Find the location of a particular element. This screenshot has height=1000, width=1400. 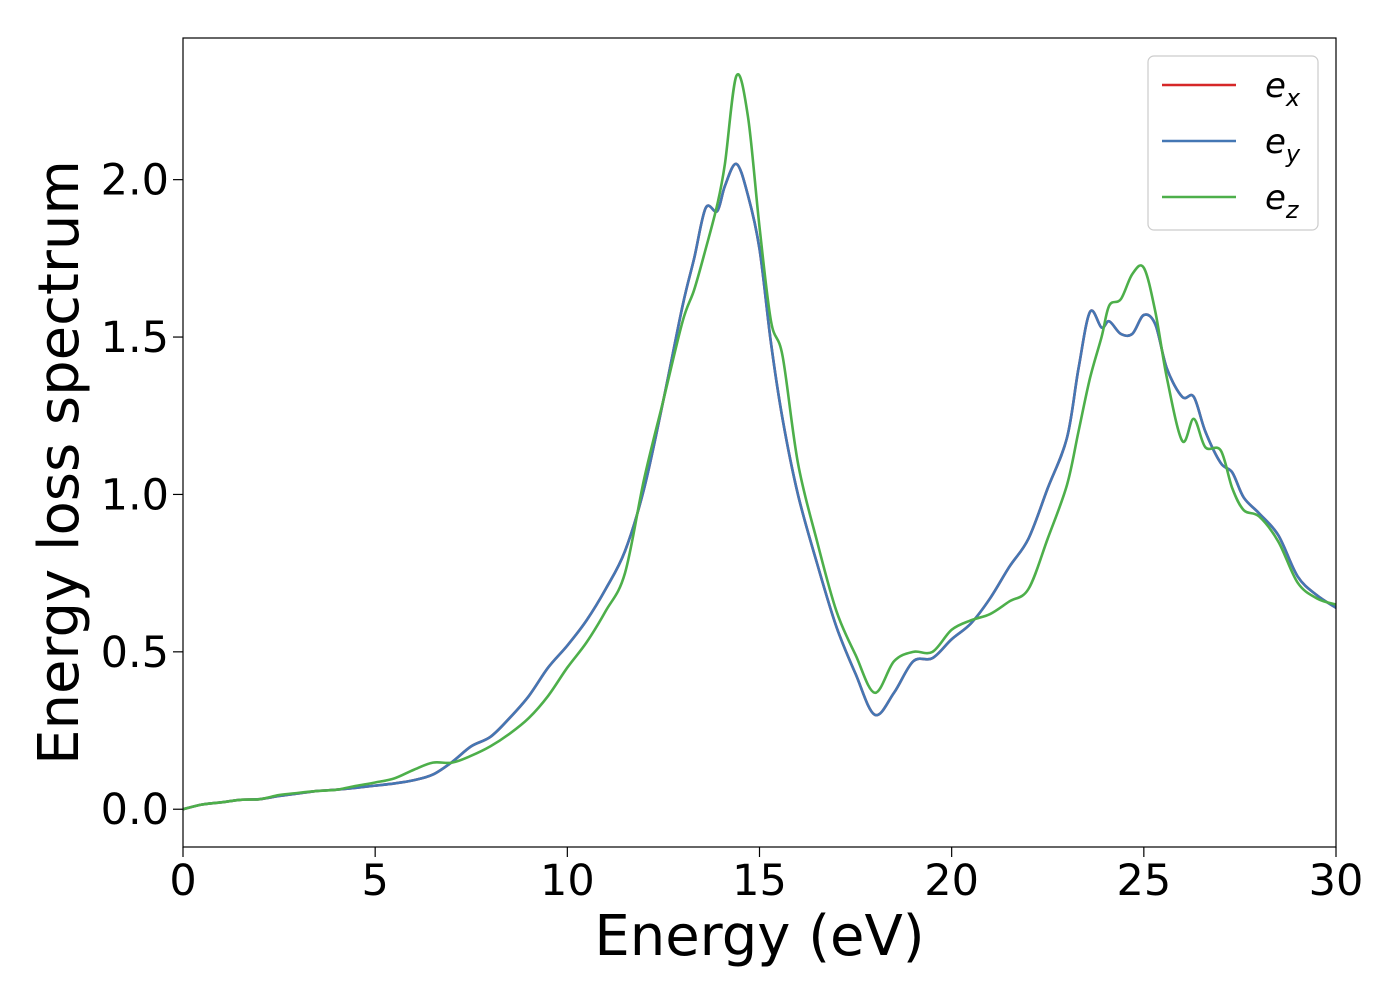

legend-label-subscript: y is located at coordinates (1293, 154).